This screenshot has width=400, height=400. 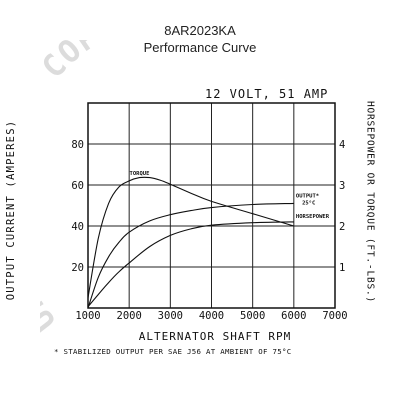 What do you see at coordinates (334, 316) in the screenshot?
I see `x-tick-label: 7000` at bounding box center [334, 316].